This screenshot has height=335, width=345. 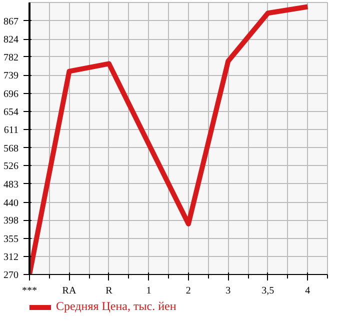 What do you see at coordinates (11, 239) in the screenshot?
I see `y-tick-label: 355` at bounding box center [11, 239].